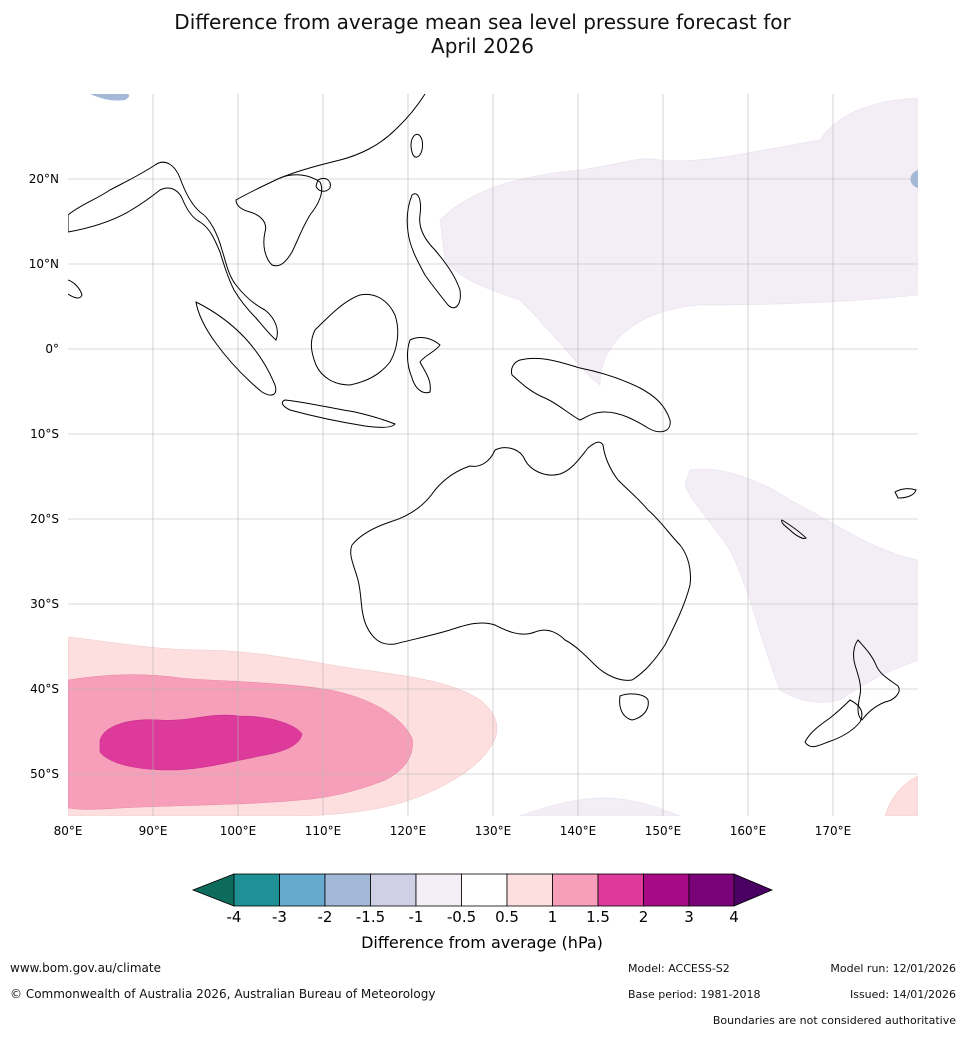 The height and width of the screenshot is (1039, 965). I want to click on lat-label-0: 0°, so click(52, 349).